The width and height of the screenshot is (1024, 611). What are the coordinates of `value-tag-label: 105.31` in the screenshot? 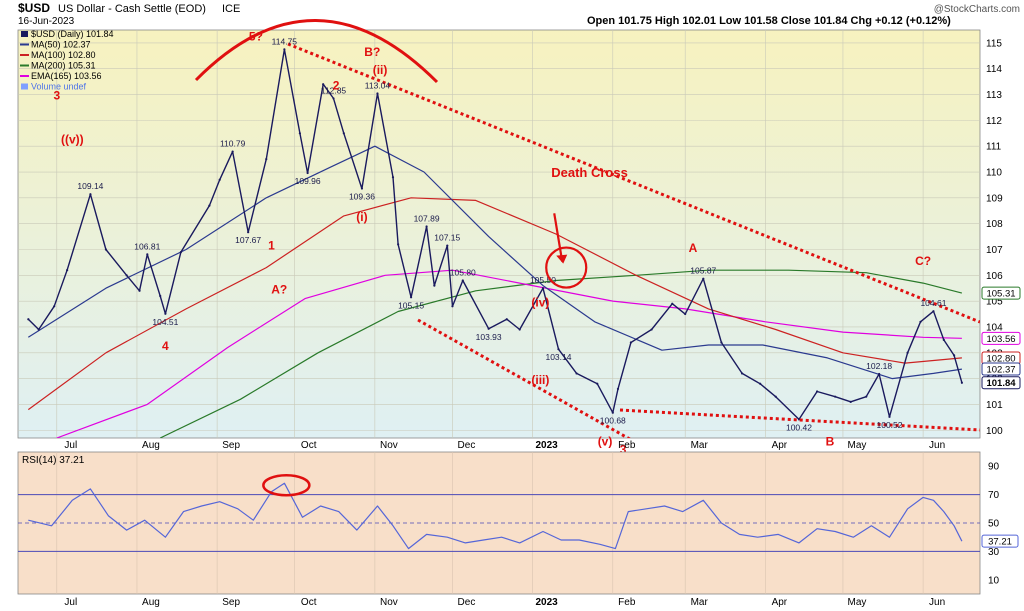 It's located at (1000, 294).